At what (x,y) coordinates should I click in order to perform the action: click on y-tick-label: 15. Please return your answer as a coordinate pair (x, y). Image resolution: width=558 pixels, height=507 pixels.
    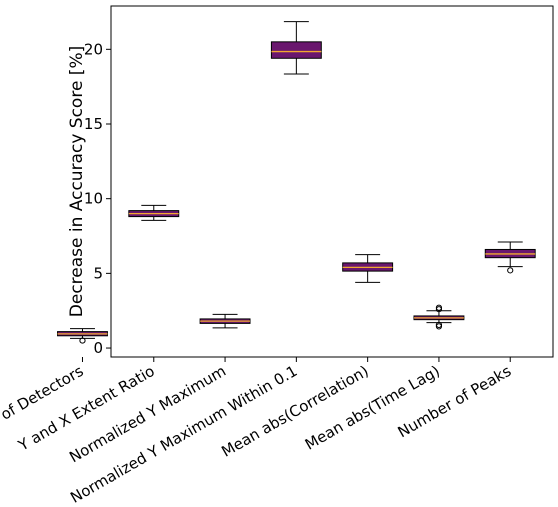
    Looking at the image, I should click on (93, 124).